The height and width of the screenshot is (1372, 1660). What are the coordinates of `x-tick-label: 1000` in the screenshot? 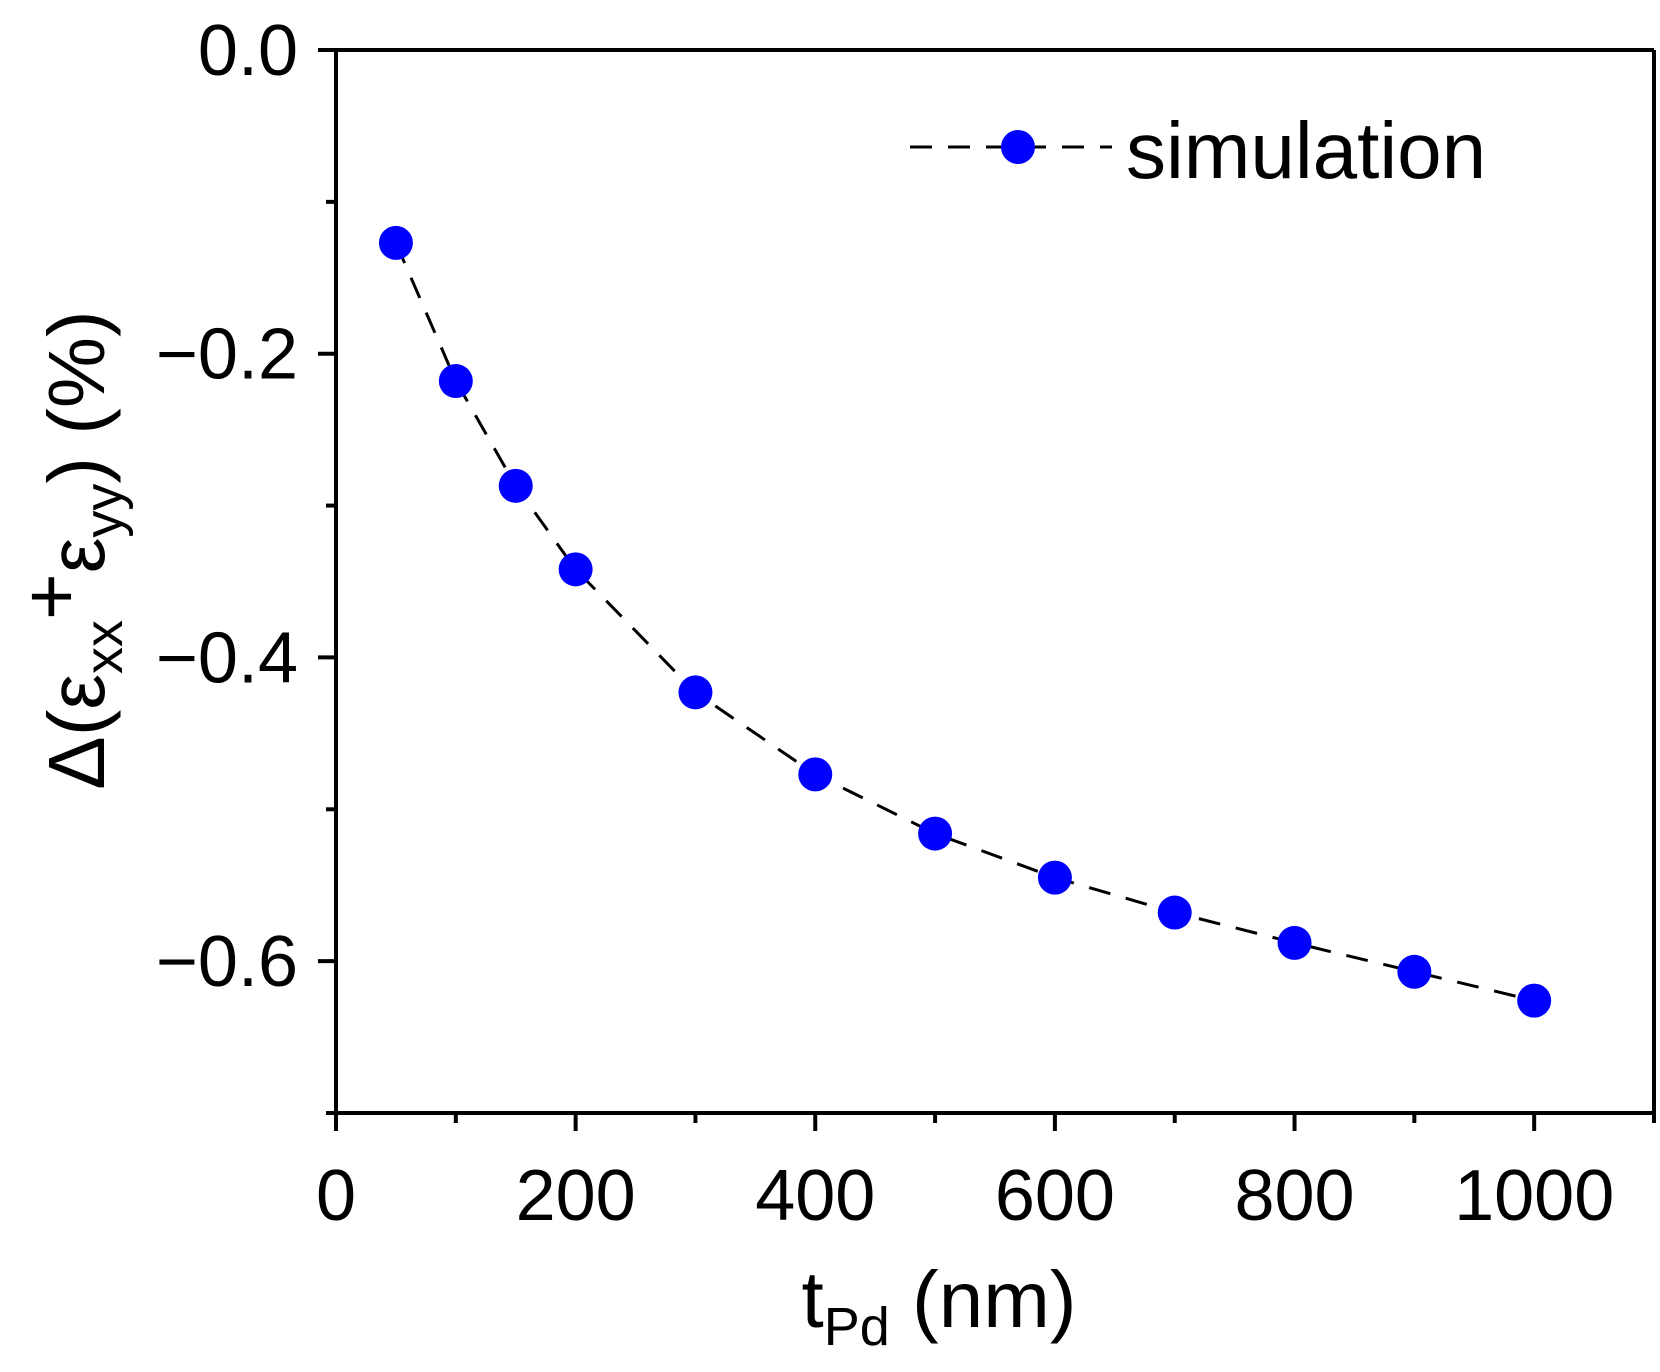 It's located at (1534, 1196).